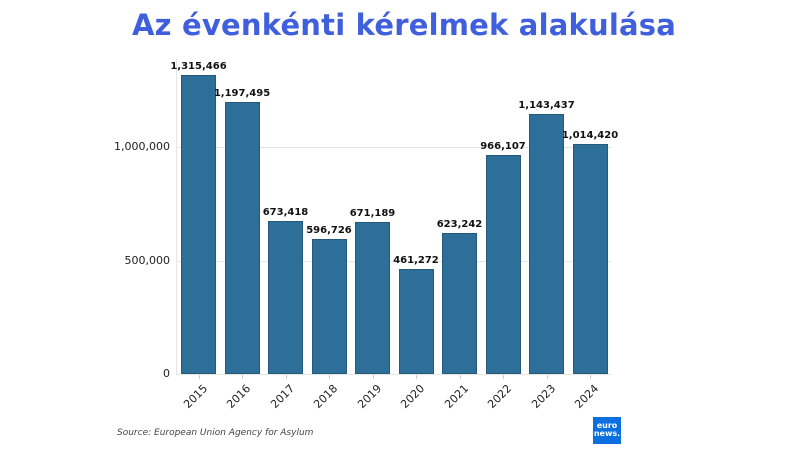  Describe the element at coordinates (372, 297) in the screenshot. I see `bar-2019` at that location.